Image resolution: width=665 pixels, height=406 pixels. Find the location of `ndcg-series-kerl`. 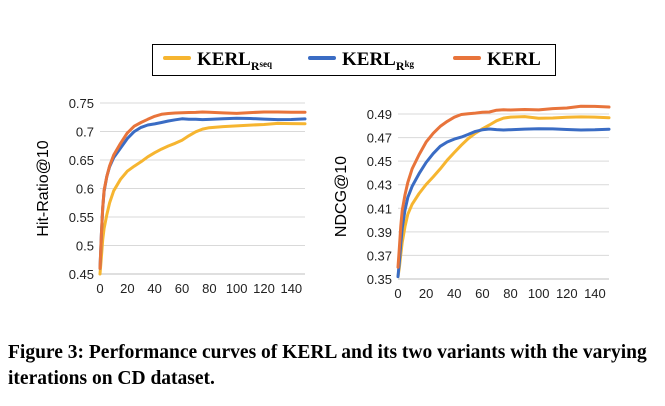

ndcg-series-kerl is located at coordinates (503, 186).